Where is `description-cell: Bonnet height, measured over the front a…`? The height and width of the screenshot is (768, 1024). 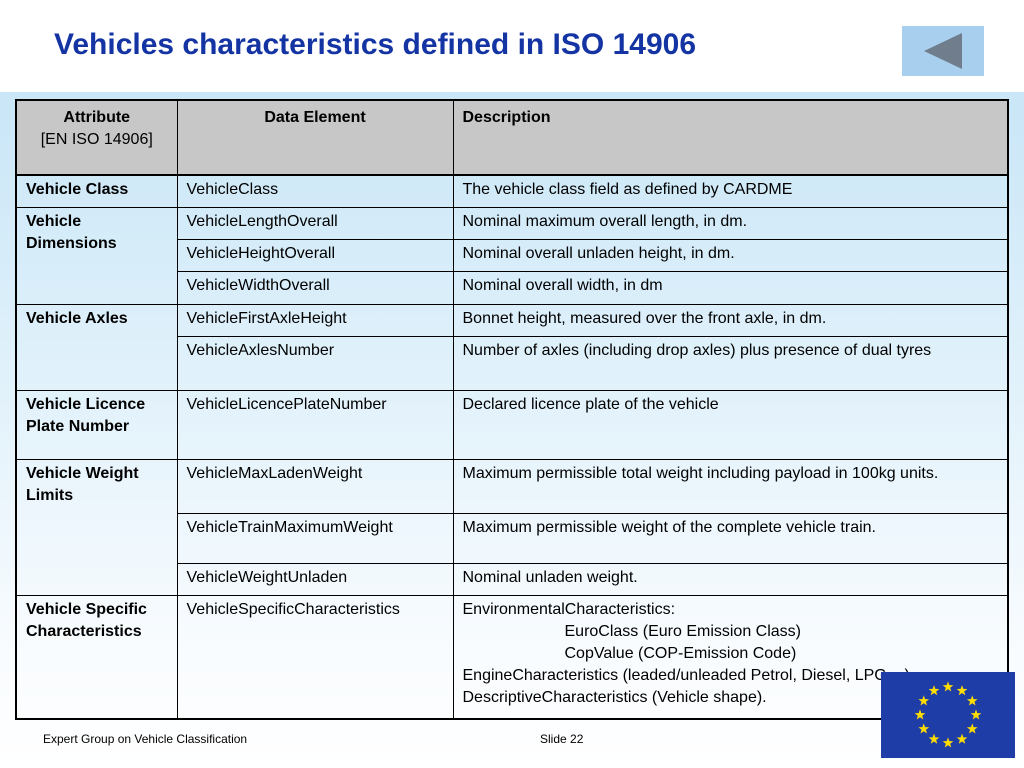 description-cell: Bonnet height, measured over the front a… is located at coordinates (730, 320).